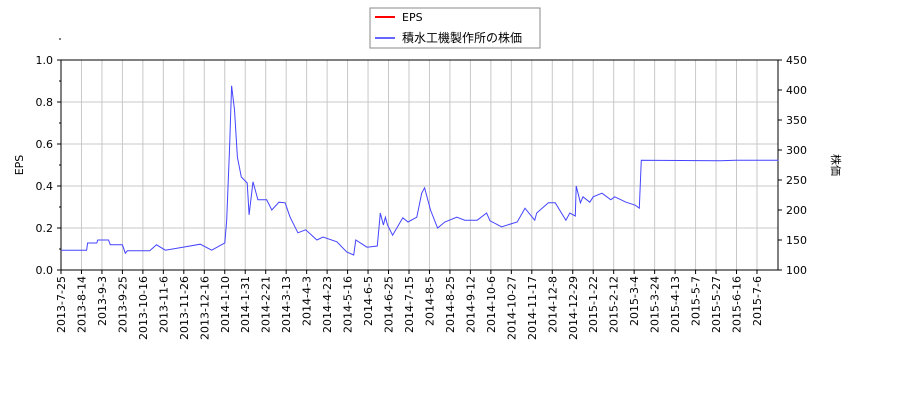  I want to click on x-tick-label: 2014-6-25, so click(389, 304).